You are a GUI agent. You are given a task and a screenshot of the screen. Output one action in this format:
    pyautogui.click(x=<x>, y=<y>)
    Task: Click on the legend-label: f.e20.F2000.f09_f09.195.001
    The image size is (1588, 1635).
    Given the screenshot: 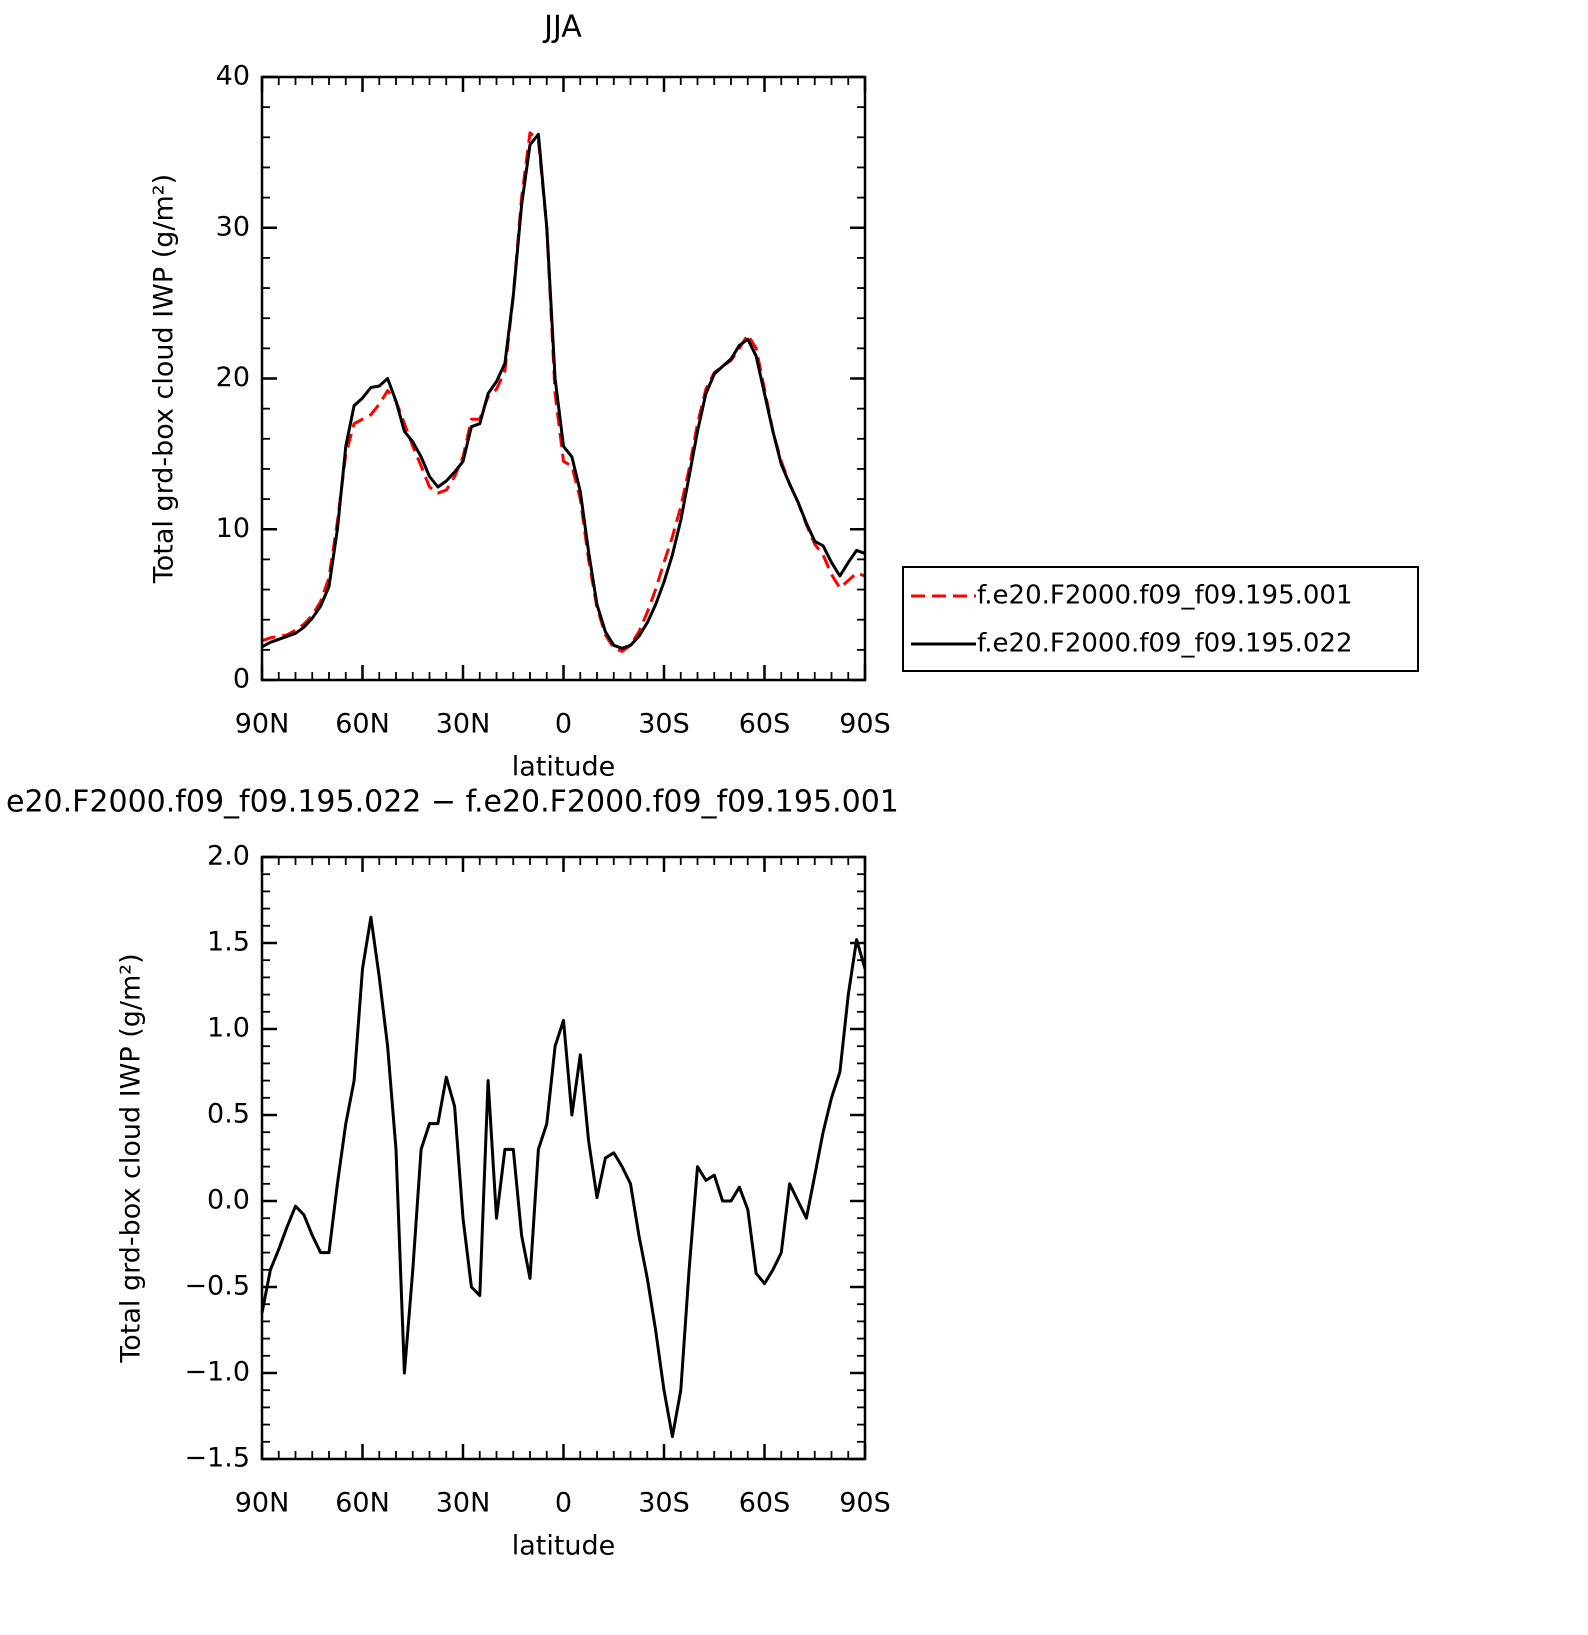 What is the action you would take?
    pyautogui.click(x=1165, y=596)
    